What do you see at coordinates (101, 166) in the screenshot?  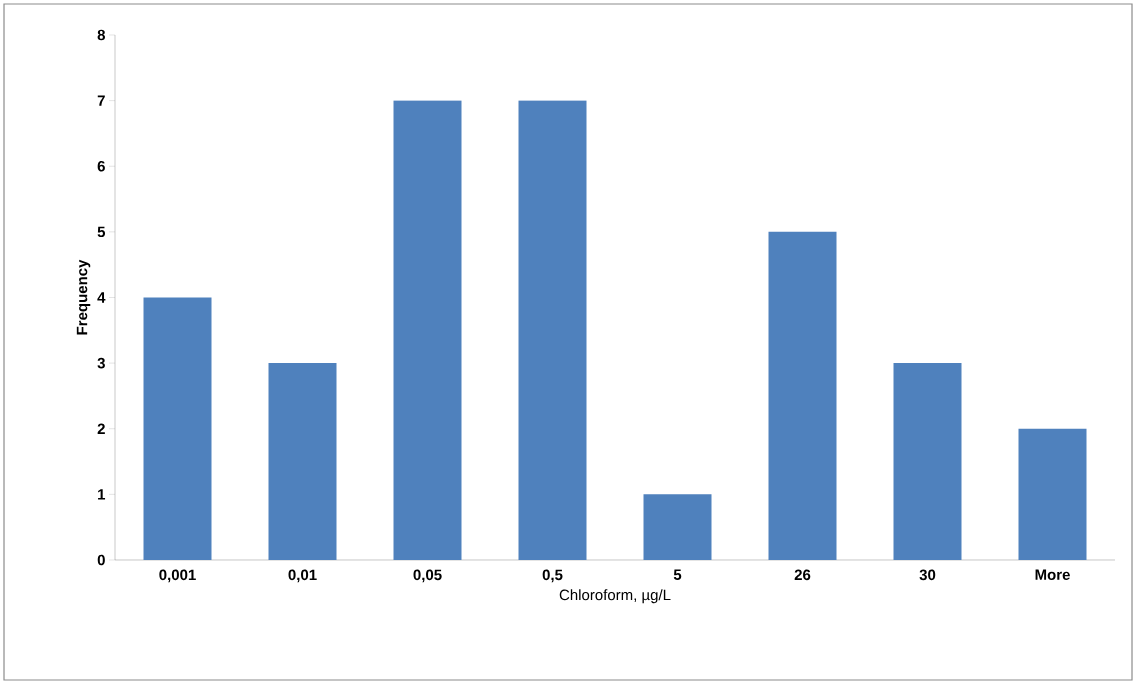 I see `y-tick-label: 6` at bounding box center [101, 166].